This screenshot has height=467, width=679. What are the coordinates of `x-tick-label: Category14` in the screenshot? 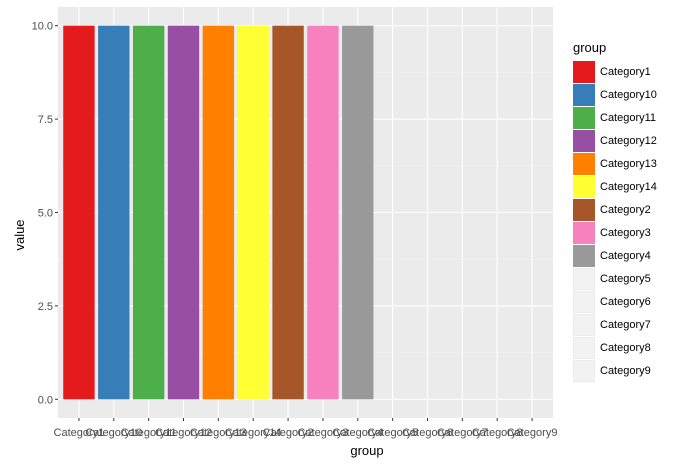 It's located at (253, 433).